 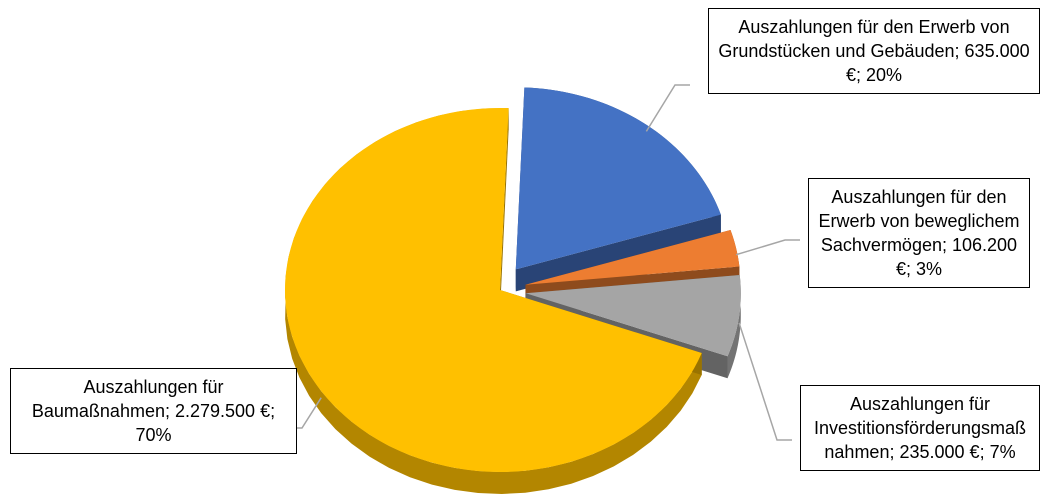 I want to click on label-percent: 7%, so click(x=1002, y=452).